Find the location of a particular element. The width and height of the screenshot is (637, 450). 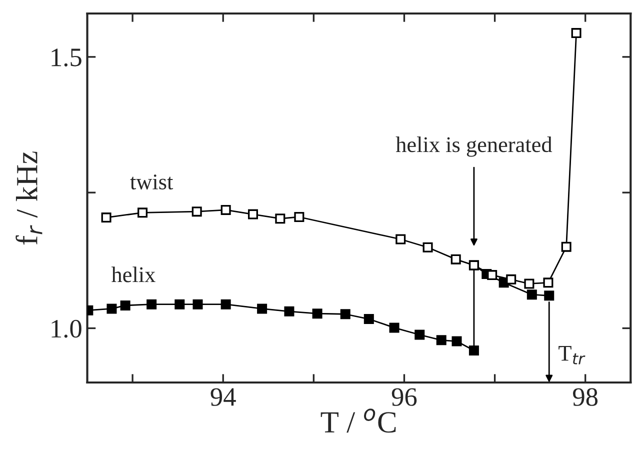

x-tick-label: 96 is located at coordinates (404, 397).